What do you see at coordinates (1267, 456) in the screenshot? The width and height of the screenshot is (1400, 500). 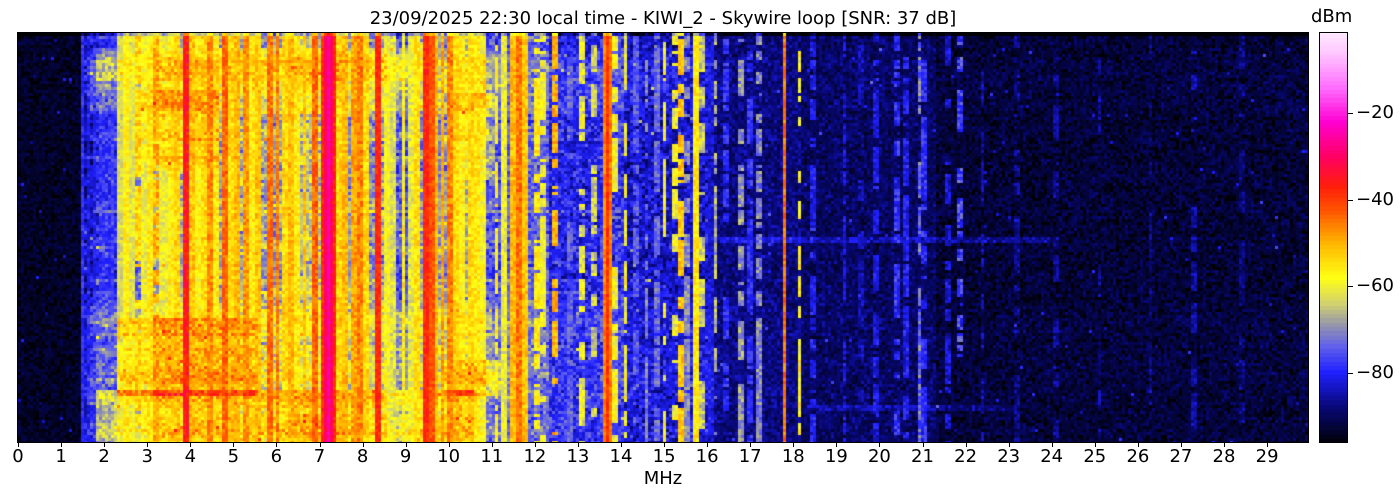 I see `x-tick-label-29: 29` at bounding box center [1267, 456].